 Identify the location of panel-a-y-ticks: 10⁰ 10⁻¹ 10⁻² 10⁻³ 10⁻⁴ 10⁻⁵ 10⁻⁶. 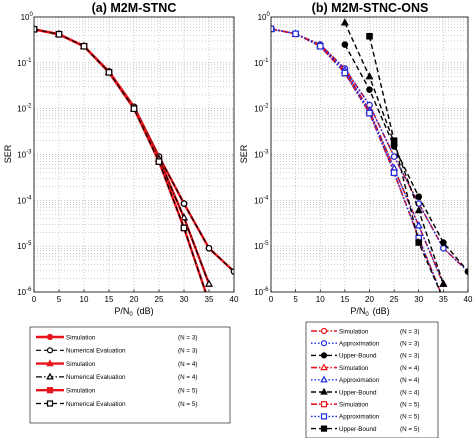
(25, 154).